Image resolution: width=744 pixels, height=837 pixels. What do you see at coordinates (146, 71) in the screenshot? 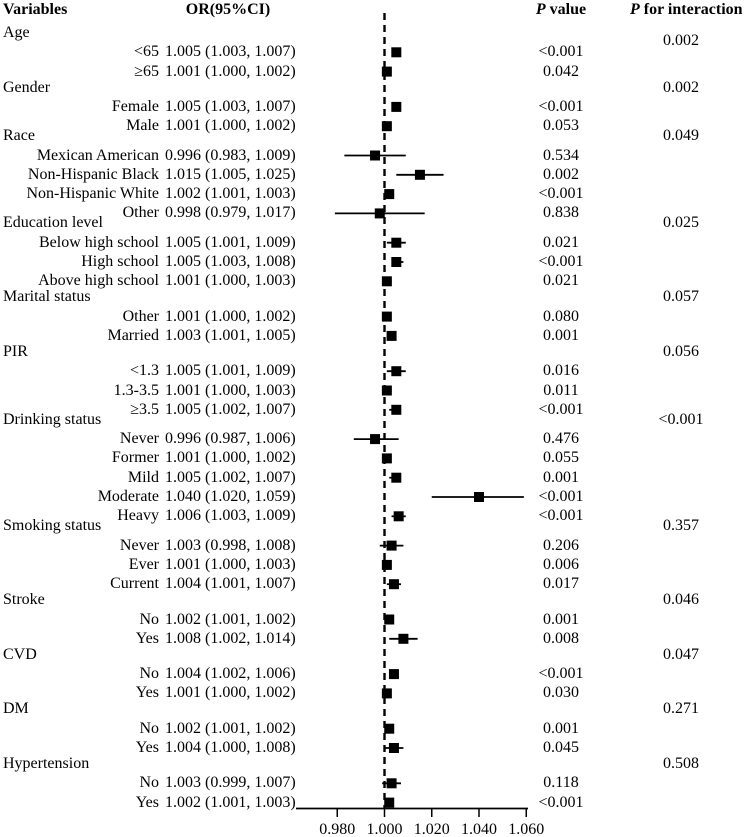
I see `subgroup-label: ≥65` at bounding box center [146, 71].